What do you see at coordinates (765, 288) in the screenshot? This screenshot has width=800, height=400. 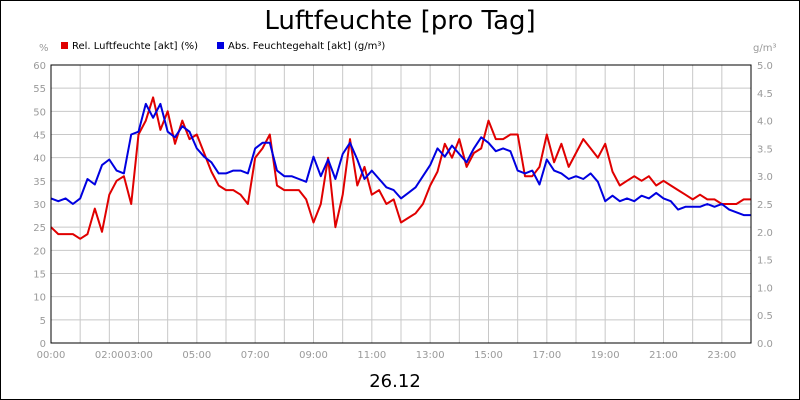 I see `y-right-tick-label: 1.0` at bounding box center [765, 288].